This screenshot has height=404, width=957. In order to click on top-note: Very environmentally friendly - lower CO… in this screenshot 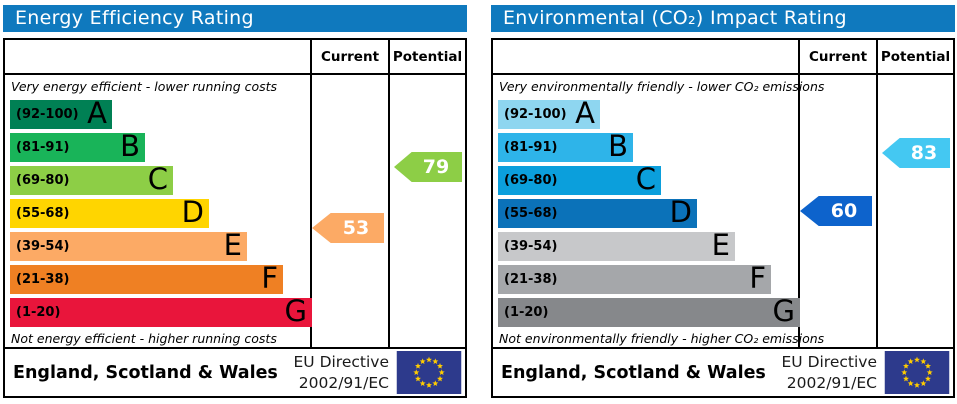, I will do `click(662, 86)`.